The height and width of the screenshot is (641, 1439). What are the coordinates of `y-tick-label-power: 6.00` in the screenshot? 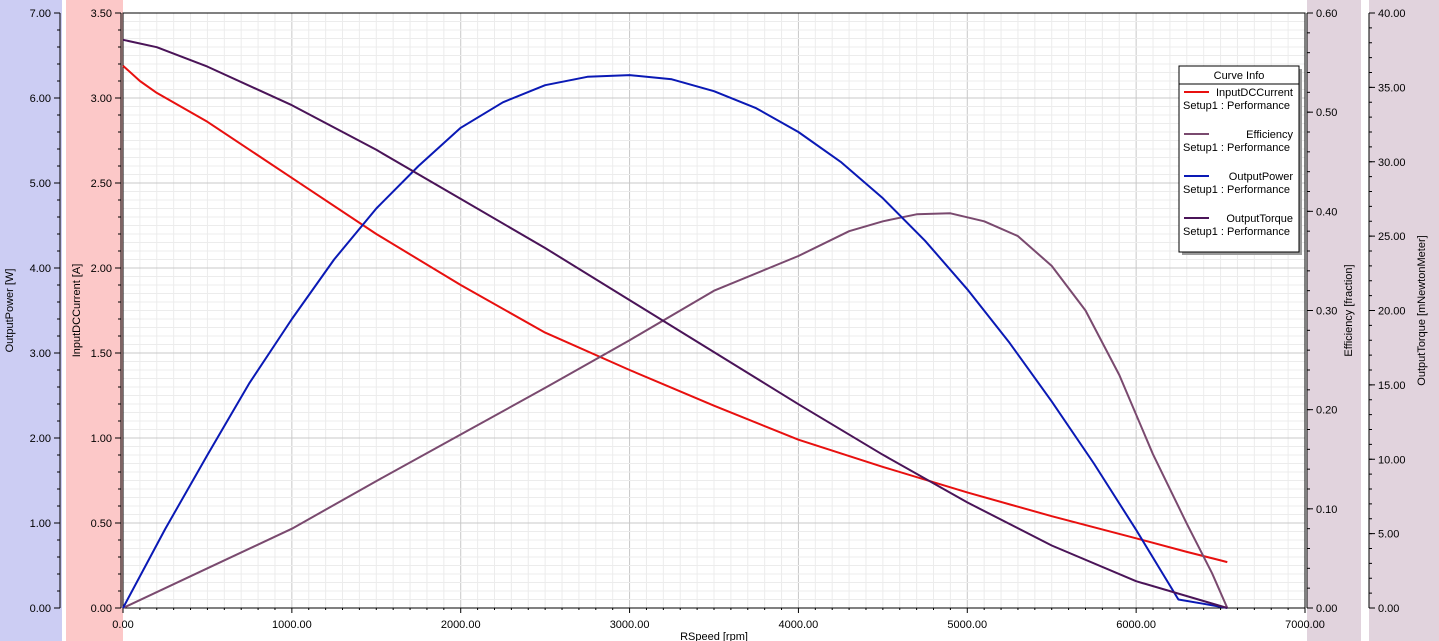 It's located at (40, 99).